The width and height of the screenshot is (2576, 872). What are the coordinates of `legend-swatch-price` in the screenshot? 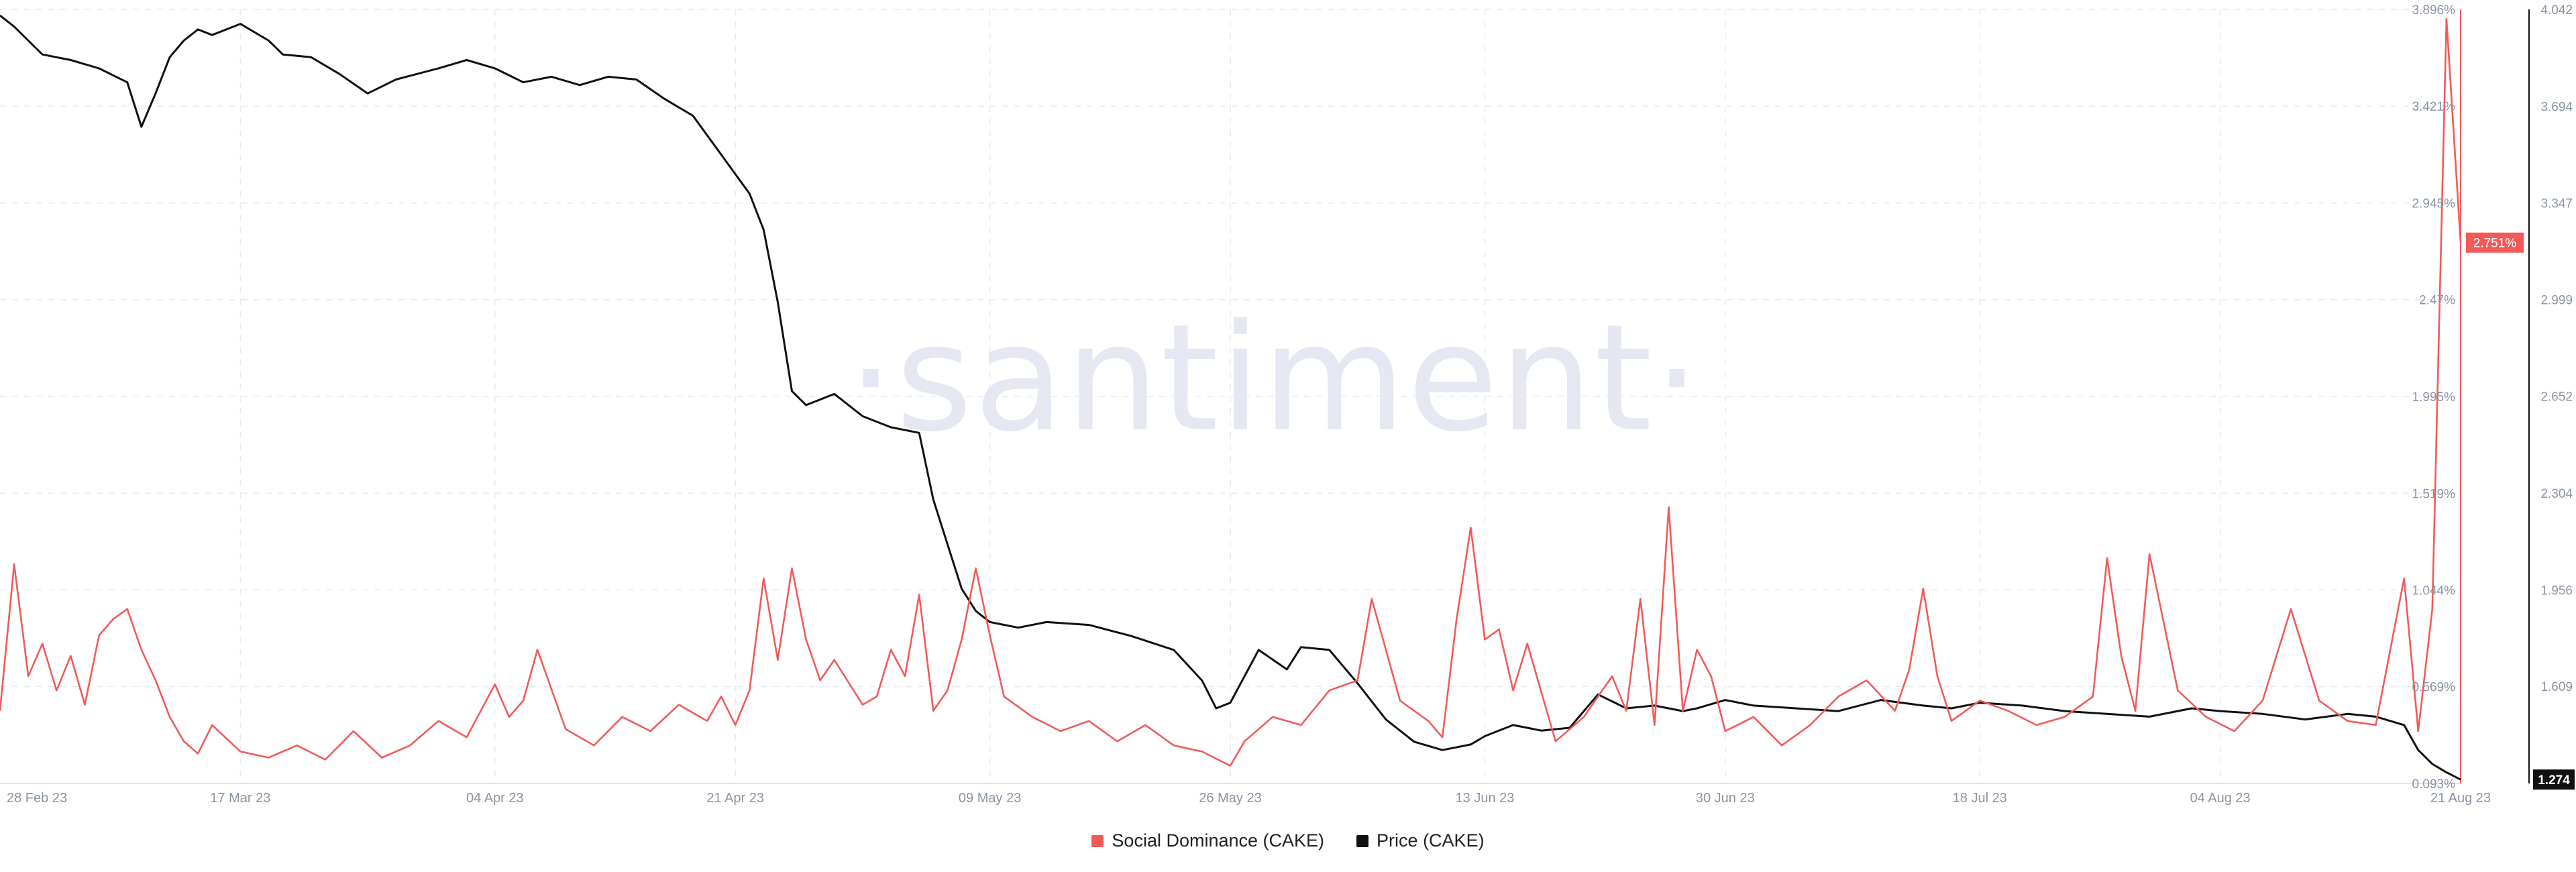 It's located at (1362, 841).